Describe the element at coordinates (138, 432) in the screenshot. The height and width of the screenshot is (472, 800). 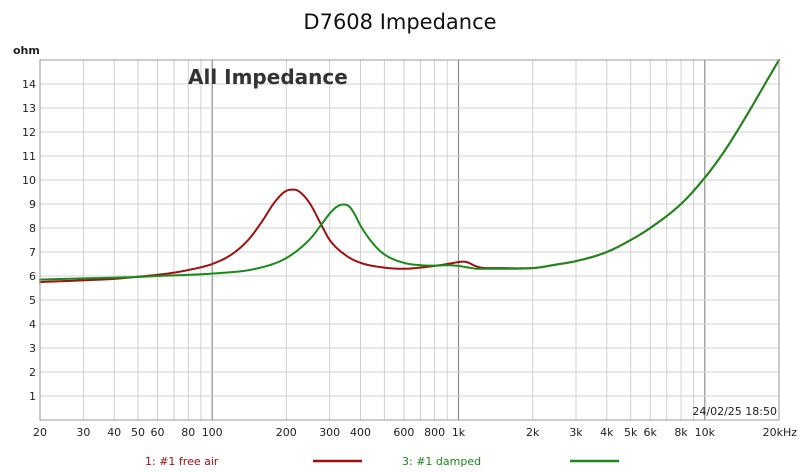
I see `x-tick-label: 50` at that location.